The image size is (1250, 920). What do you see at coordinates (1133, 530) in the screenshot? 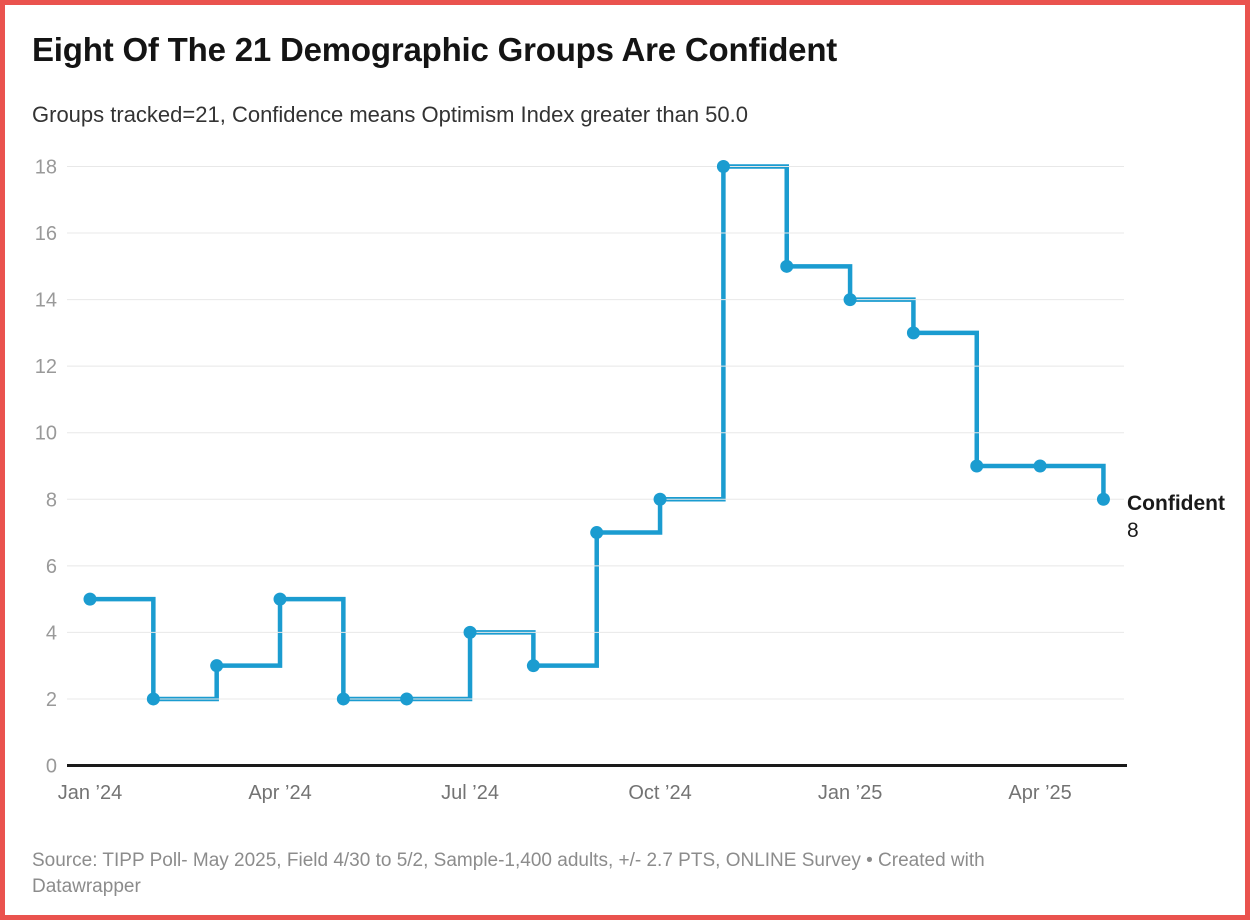
I see `series-end-value: 8` at bounding box center [1133, 530].